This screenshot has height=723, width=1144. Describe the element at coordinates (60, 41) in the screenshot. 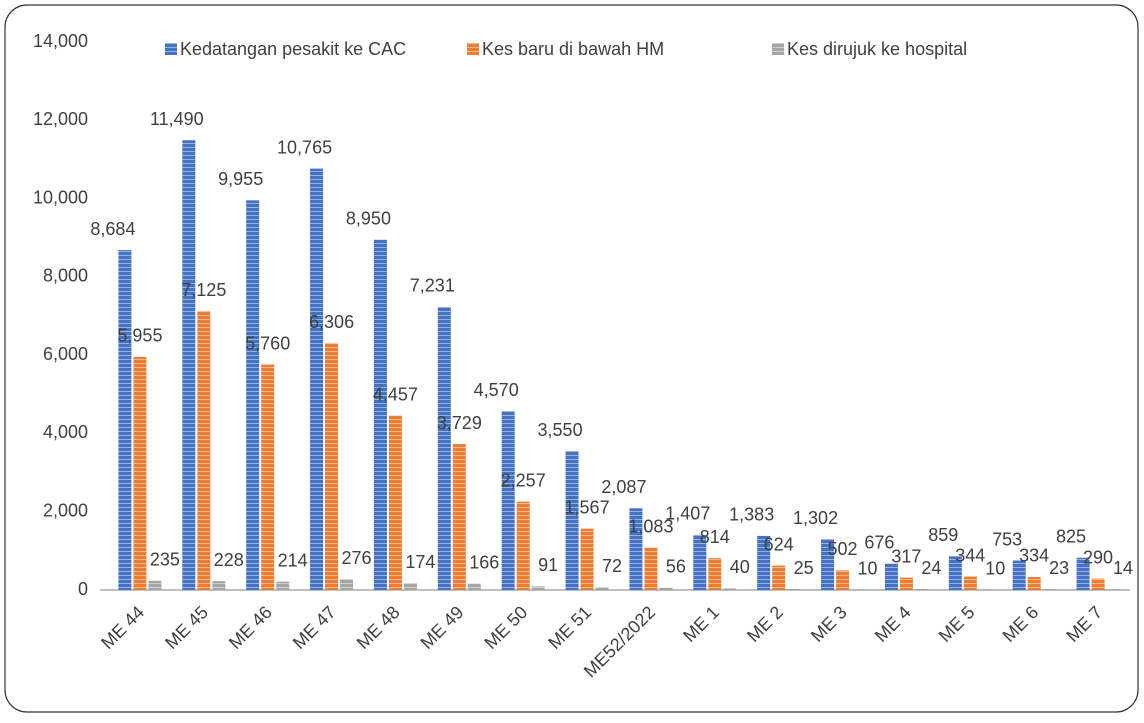

I see `y-tick-label: 14,000` at that location.